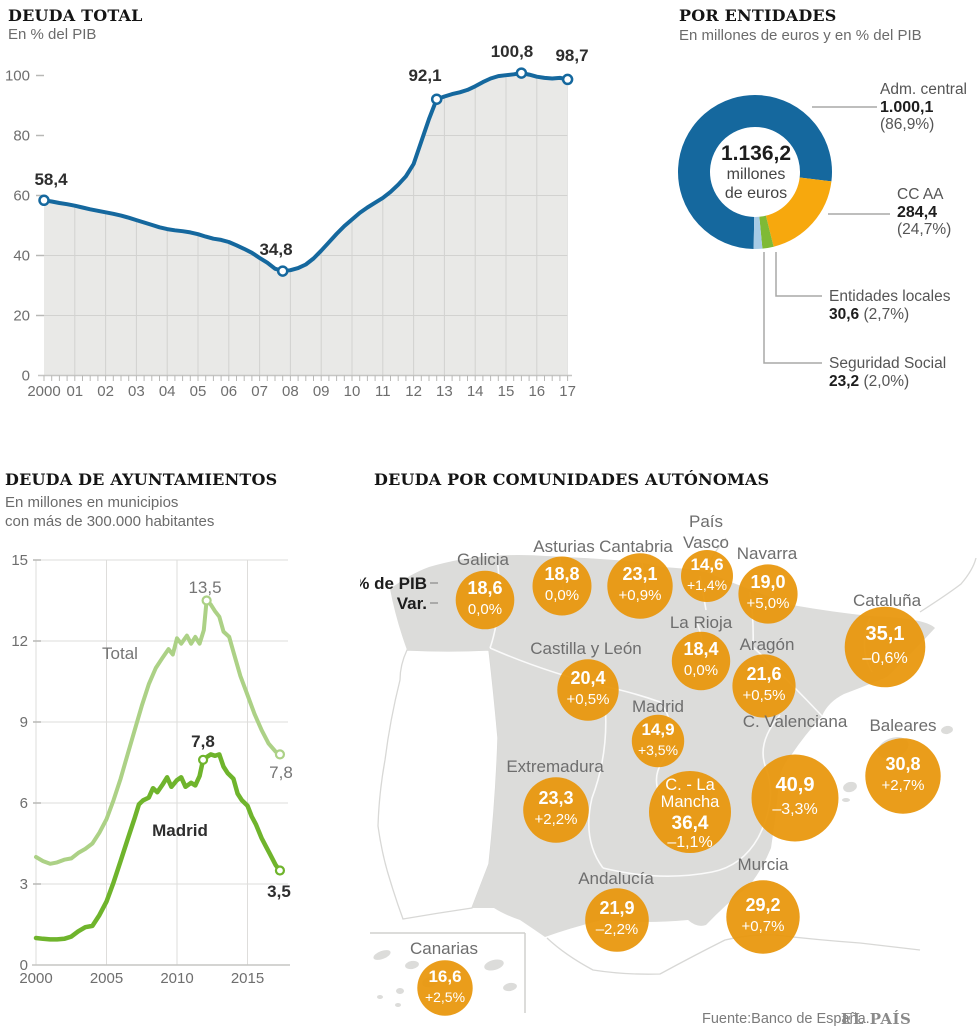  What do you see at coordinates (885, 634) in the screenshot?
I see `region-value: 35,1` at bounding box center [885, 634].